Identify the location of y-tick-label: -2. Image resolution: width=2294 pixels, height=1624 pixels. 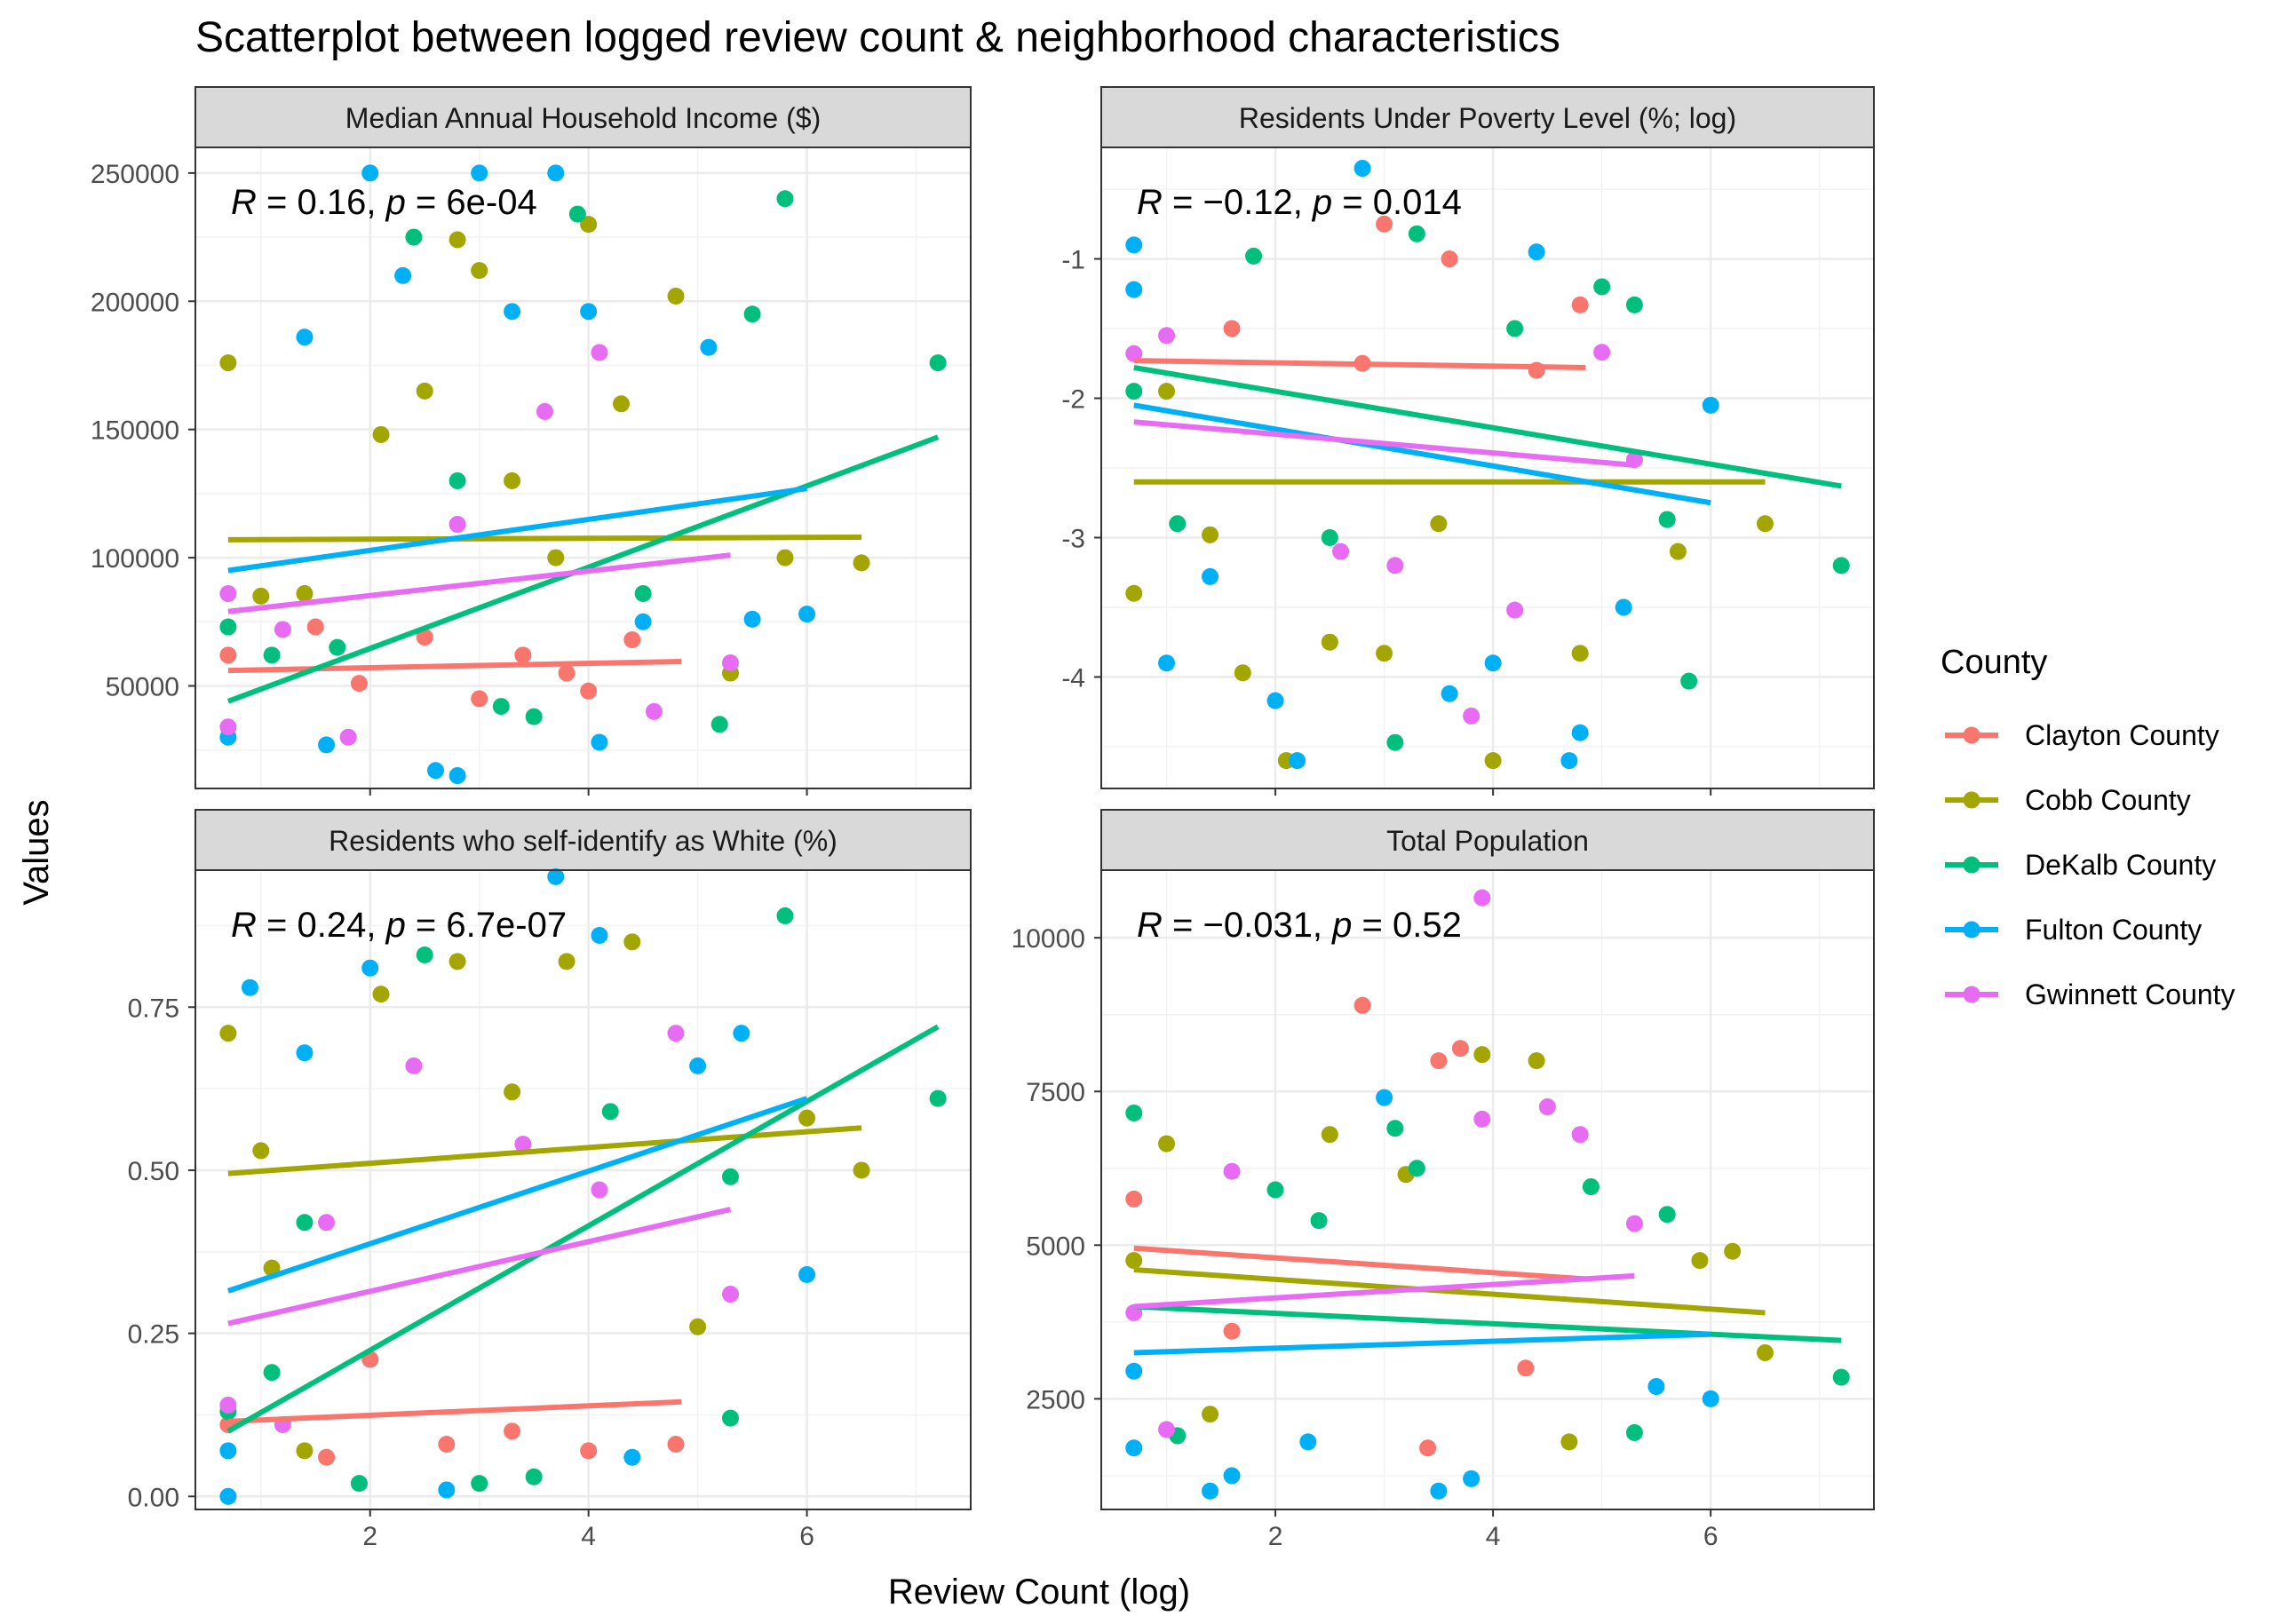
(1073, 400).